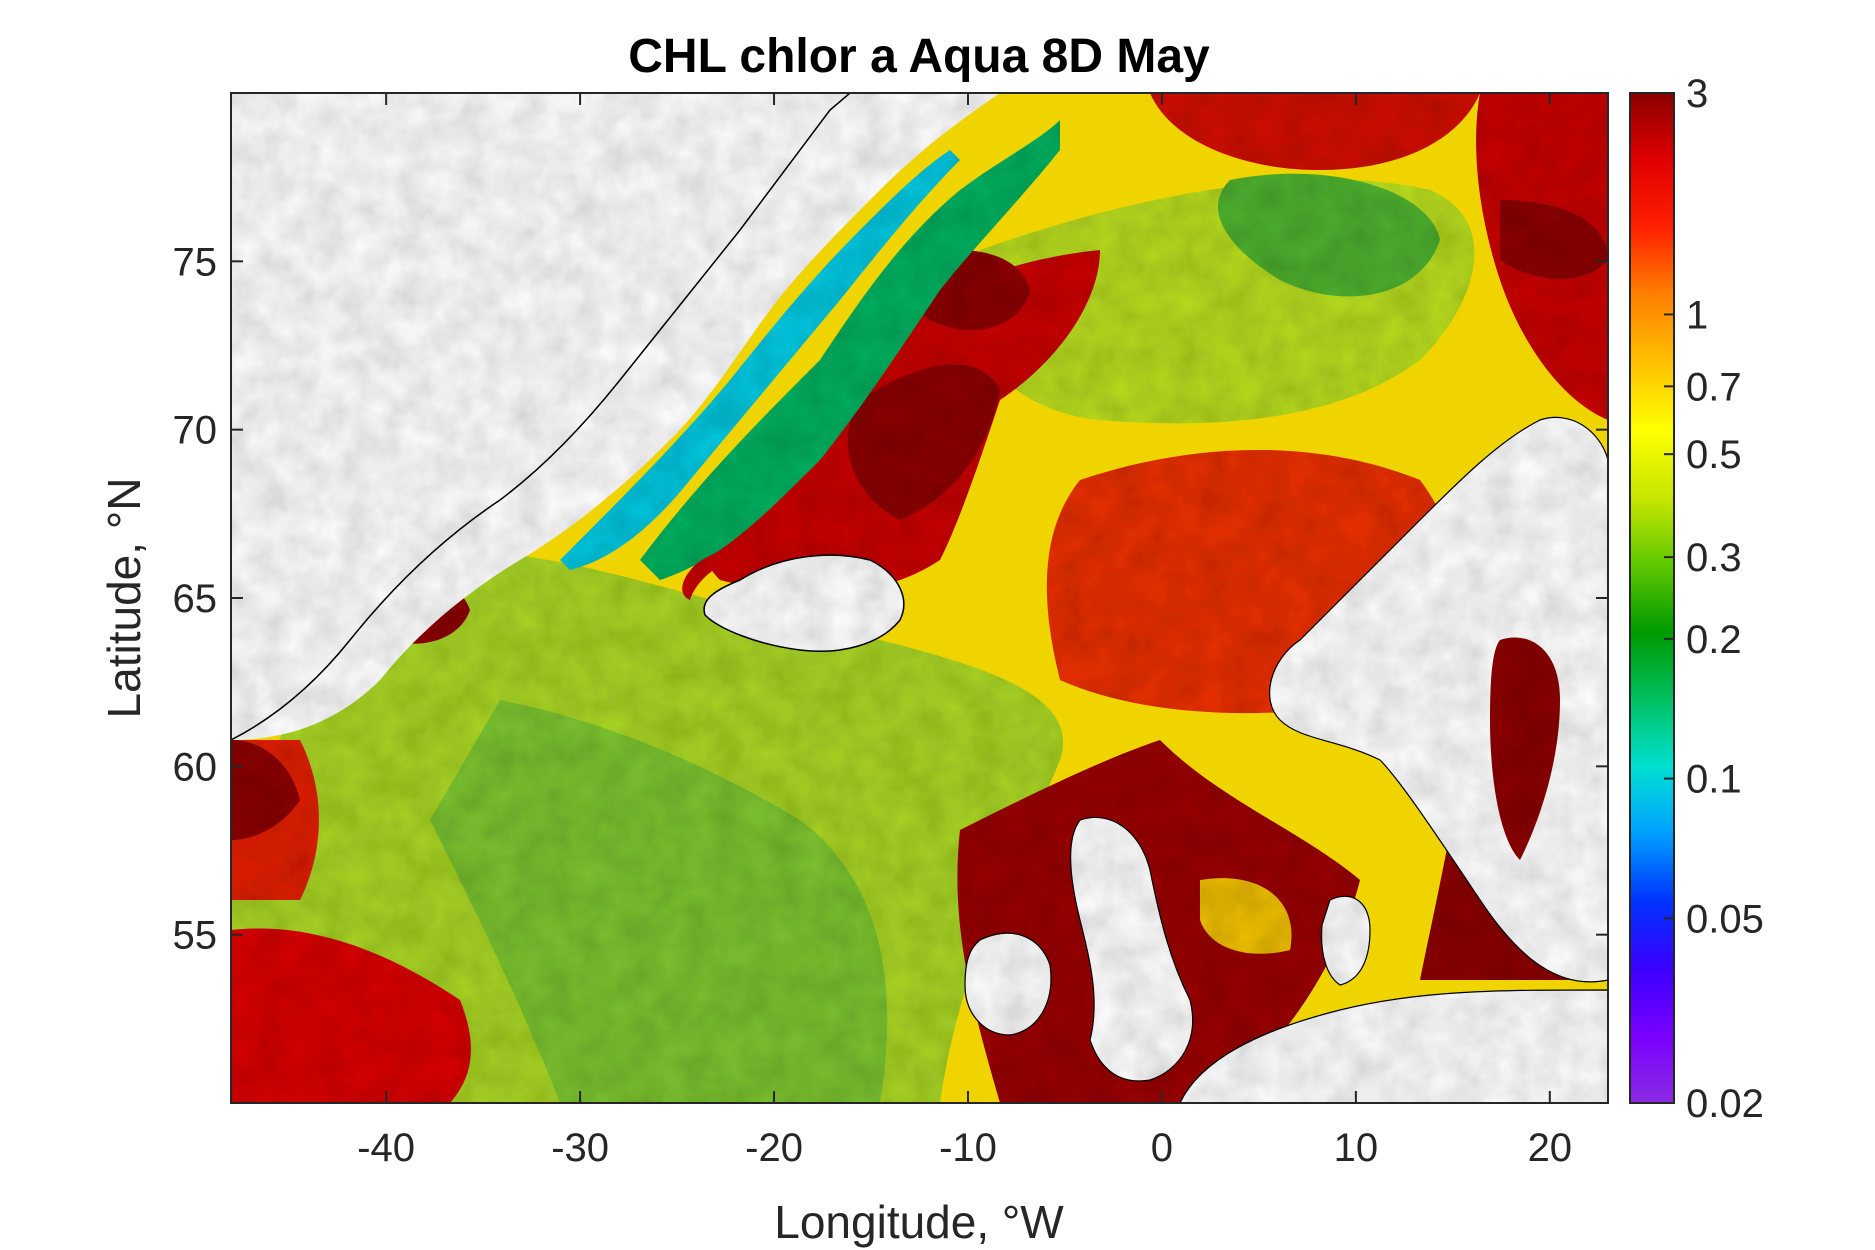 The width and height of the screenshot is (1875, 1250). I want to click on x-tick-label: 0, so click(1162, 1148).